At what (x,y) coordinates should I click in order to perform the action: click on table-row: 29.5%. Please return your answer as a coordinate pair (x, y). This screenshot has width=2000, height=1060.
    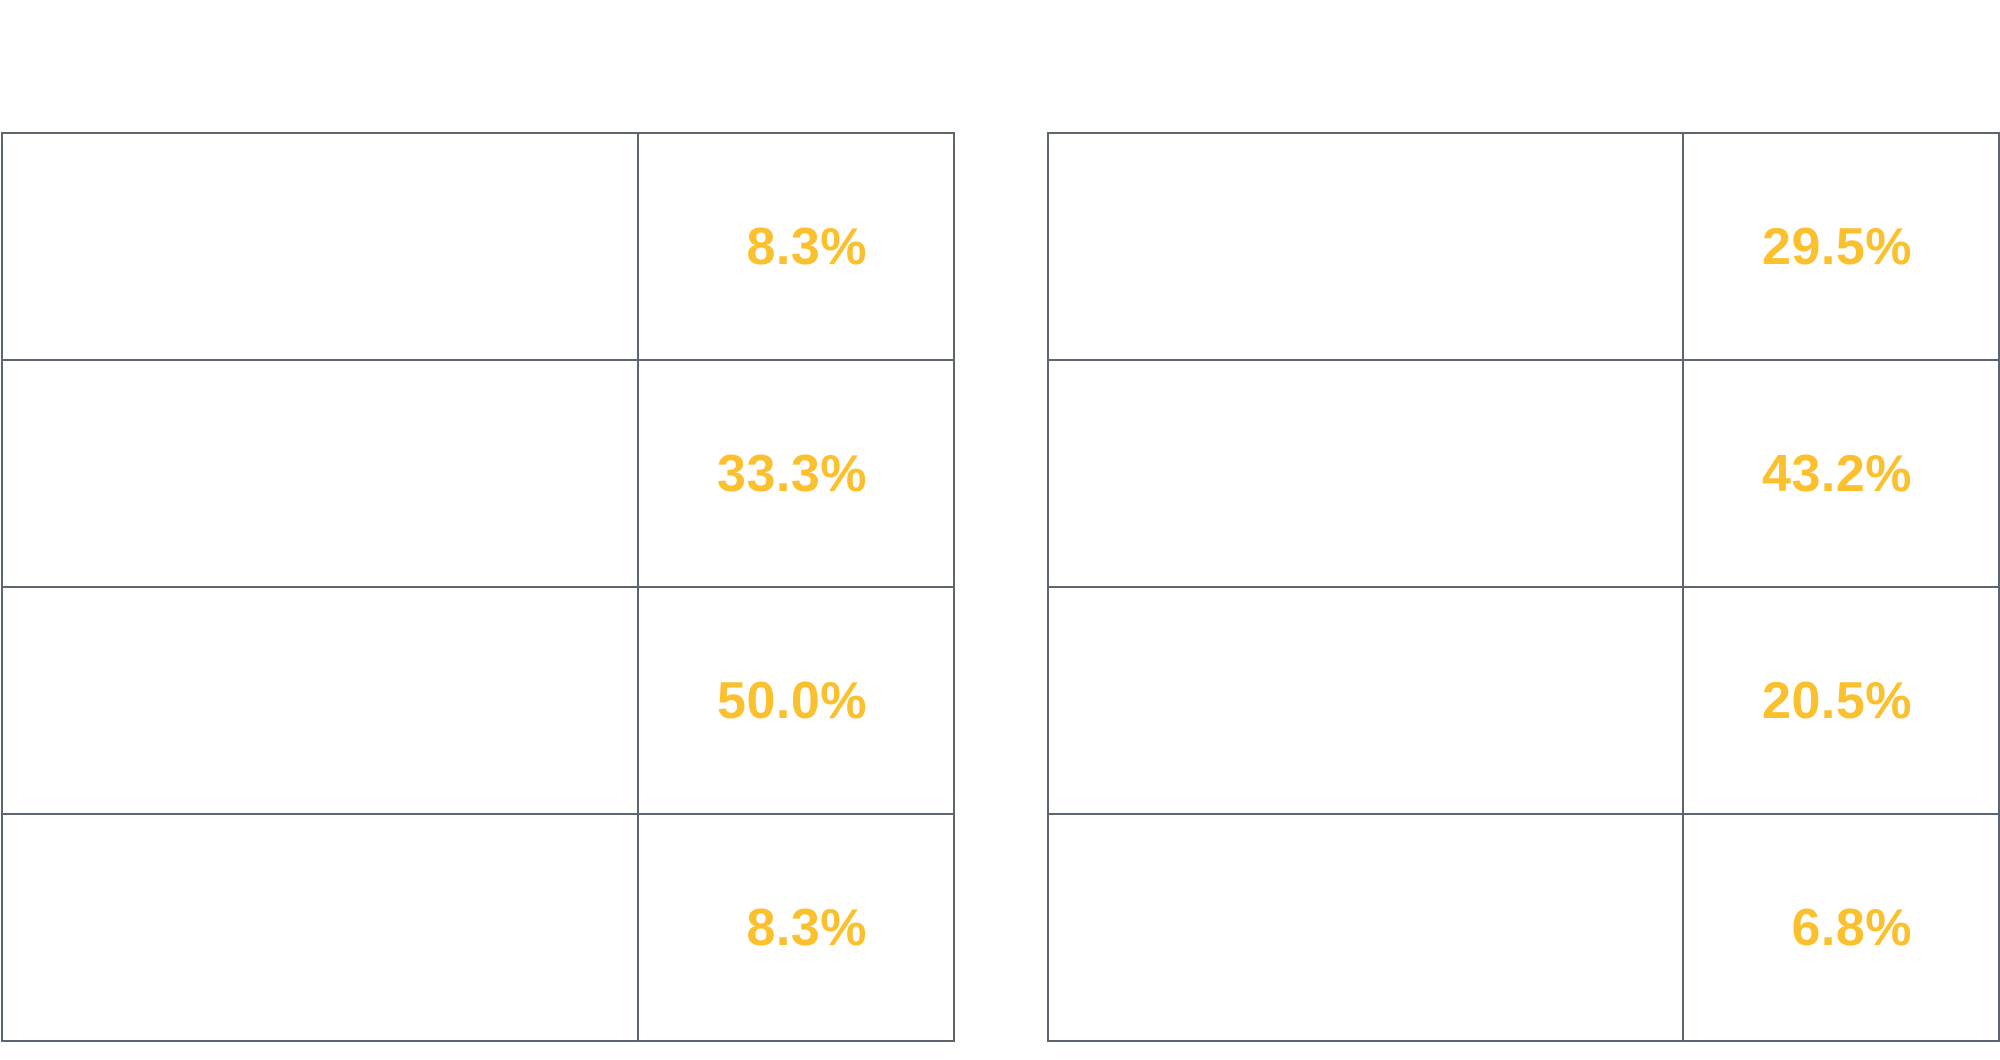
    Looking at the image, I should click on (1523, 246).